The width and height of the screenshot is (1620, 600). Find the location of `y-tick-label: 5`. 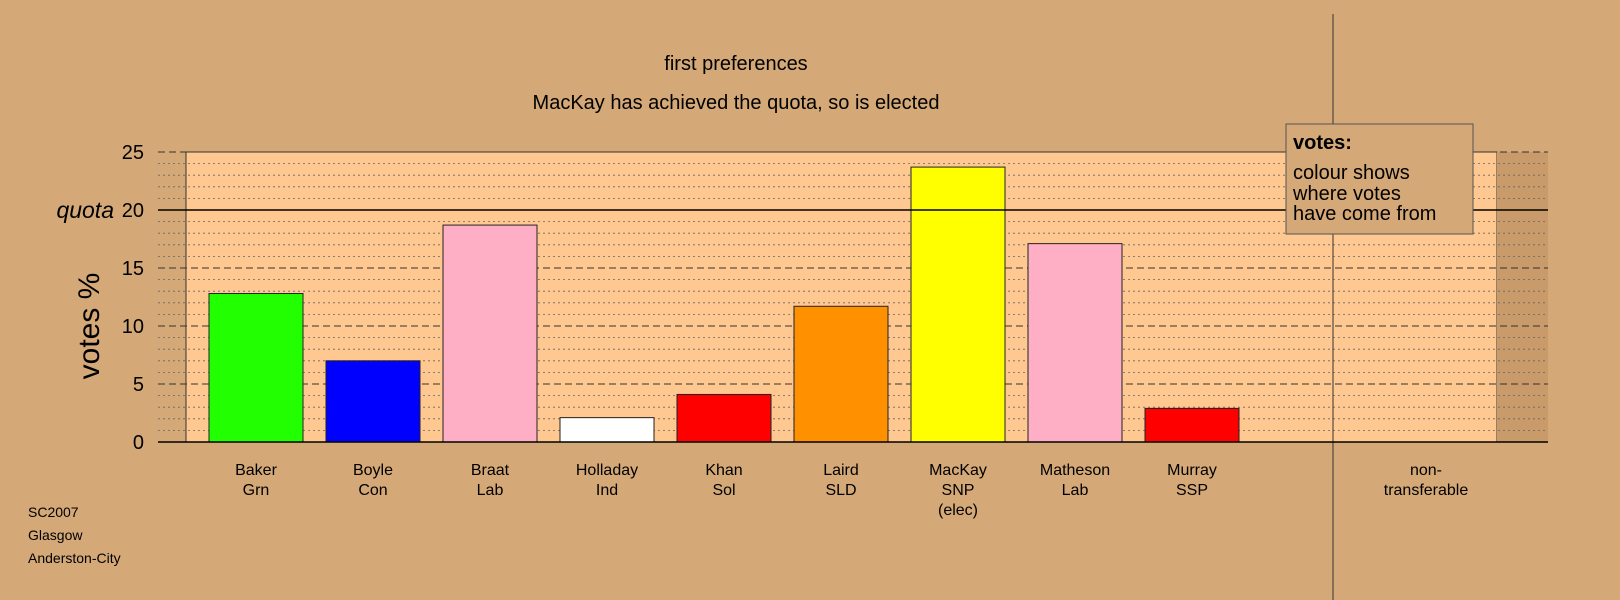

y-tick-label: 5 is located at coordinates (138, 385).